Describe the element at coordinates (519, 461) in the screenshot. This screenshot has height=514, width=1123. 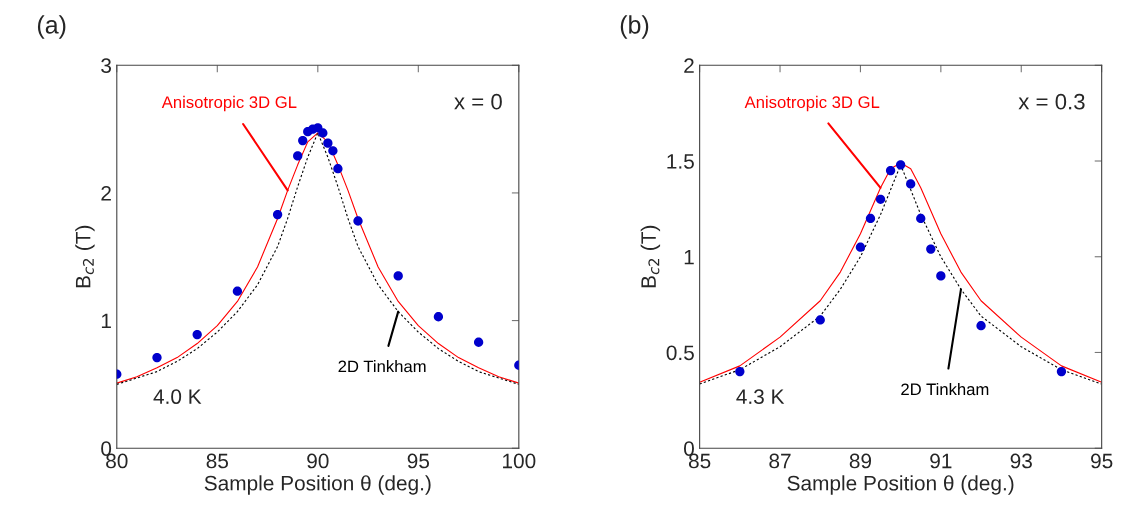
I see `x-tick-label: 100` at that location.